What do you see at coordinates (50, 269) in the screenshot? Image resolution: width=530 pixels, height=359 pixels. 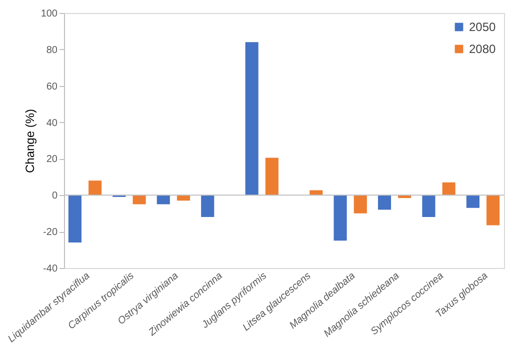 I see `y-tick-label: -40` at bounding box center [50, 269].